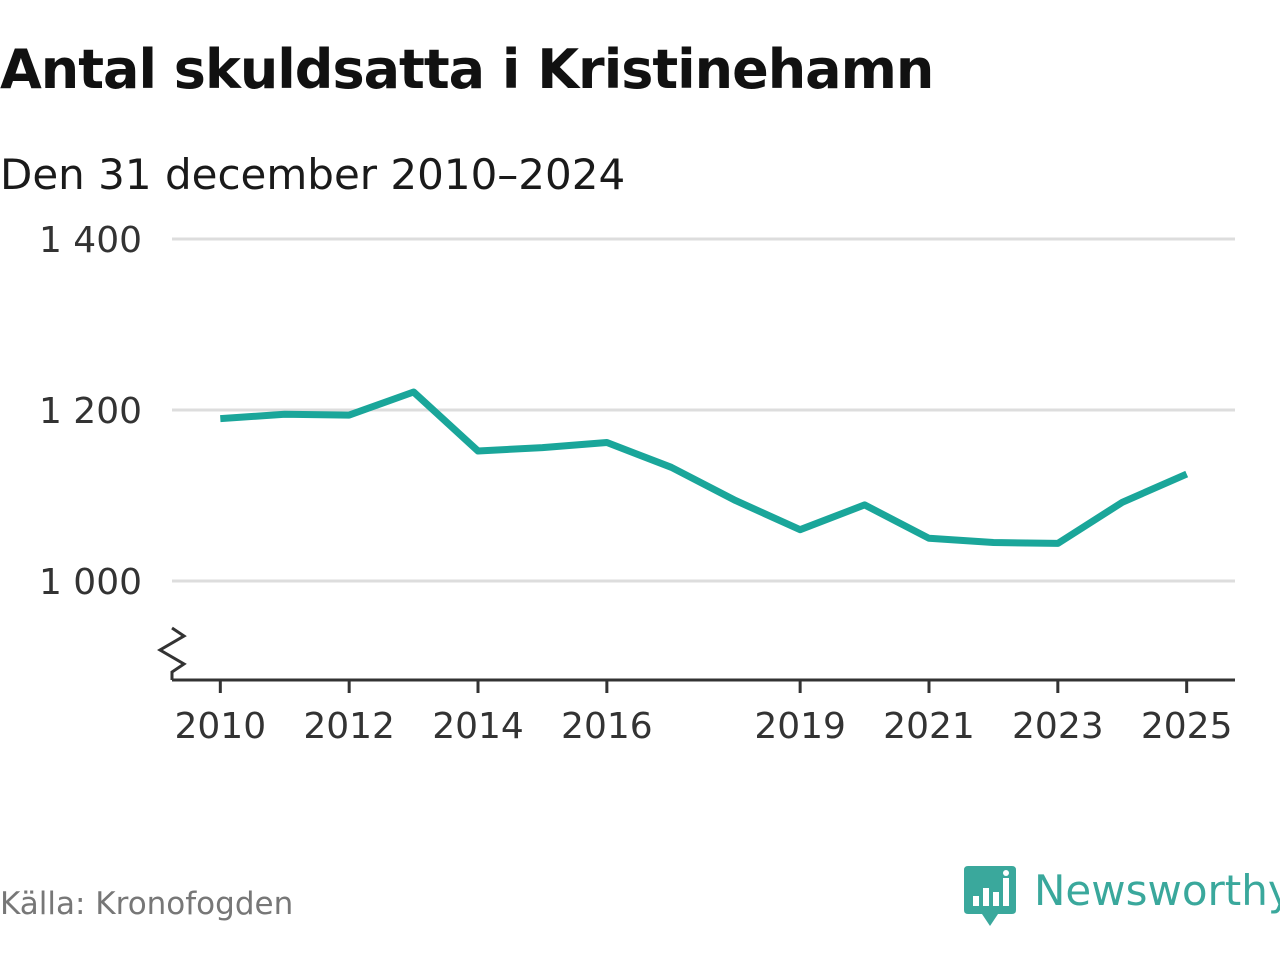 Image resolution: width=1280 pixels, height=960 pixels. Describe the element at coordinates (221, 726) in the screenshot. I see `x-tick-label-2010: 2010` at that location.